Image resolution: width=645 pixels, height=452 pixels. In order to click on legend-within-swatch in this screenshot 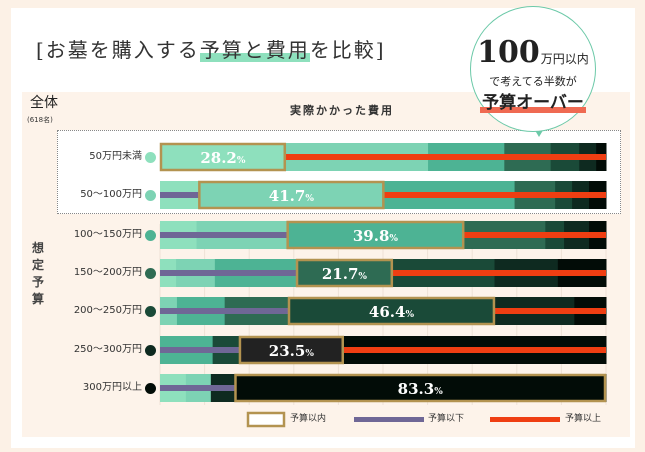, I will do `click(266, 419)`.